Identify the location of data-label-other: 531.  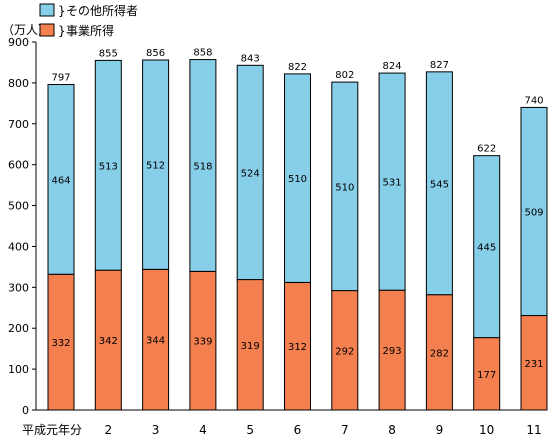
(392, 183).